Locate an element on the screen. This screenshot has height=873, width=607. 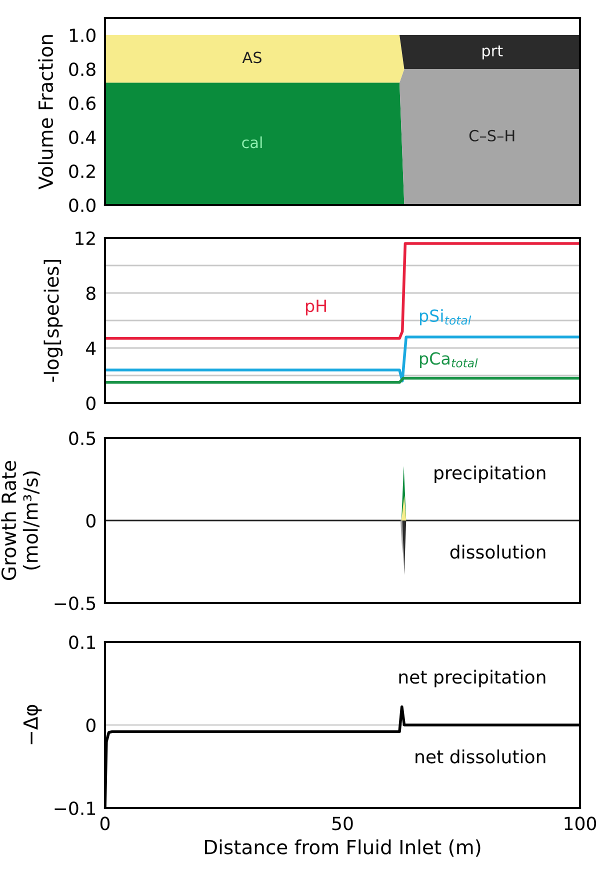
y-tick-label: −0.5 is located at coordinates (75, 603).